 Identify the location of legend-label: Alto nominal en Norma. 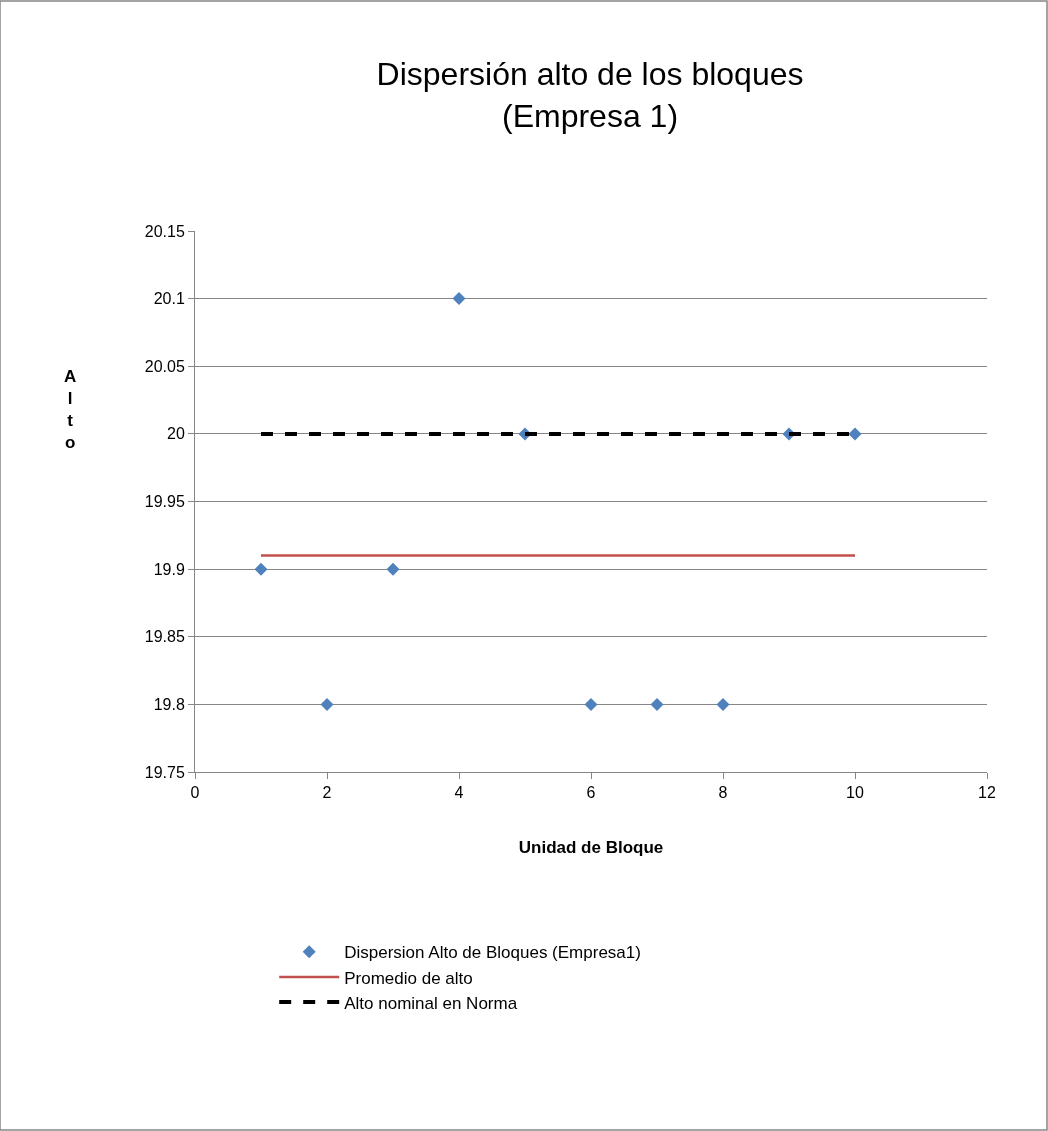
(431, 1003).